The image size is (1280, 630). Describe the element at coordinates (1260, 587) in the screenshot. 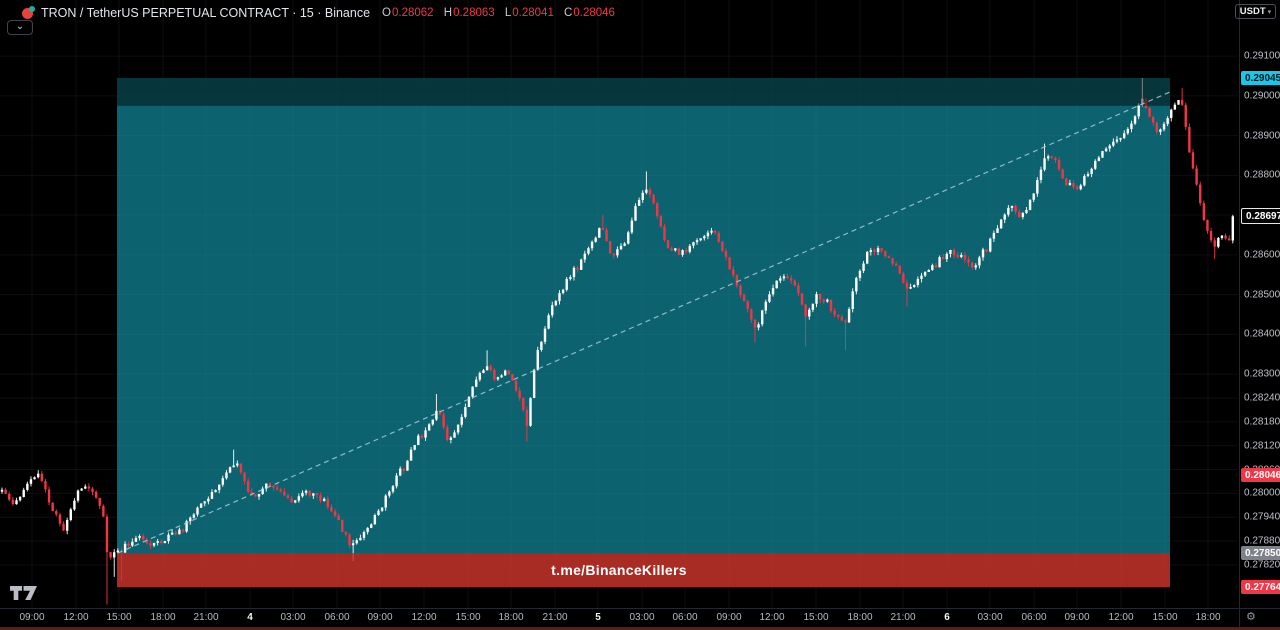

I see `stop-price-label: 0.27764` at that location.